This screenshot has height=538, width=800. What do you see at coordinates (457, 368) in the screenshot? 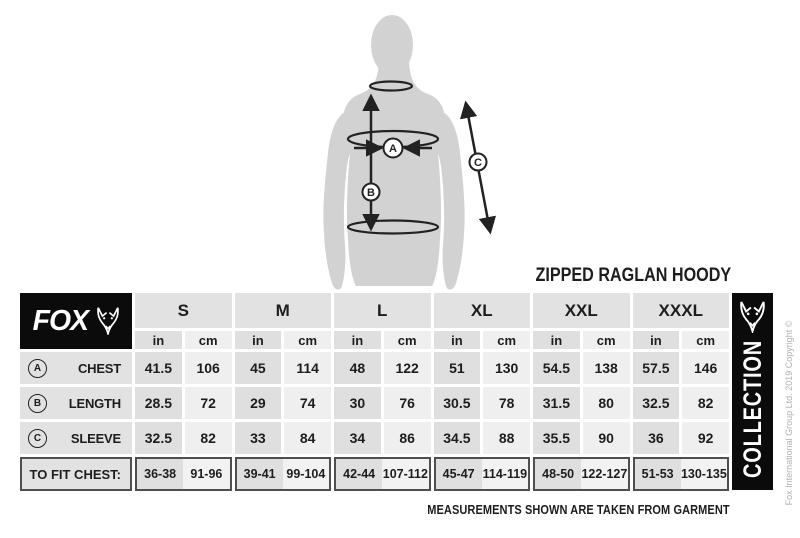
I see `value-cell: 51` at bounding box center [457, 368].